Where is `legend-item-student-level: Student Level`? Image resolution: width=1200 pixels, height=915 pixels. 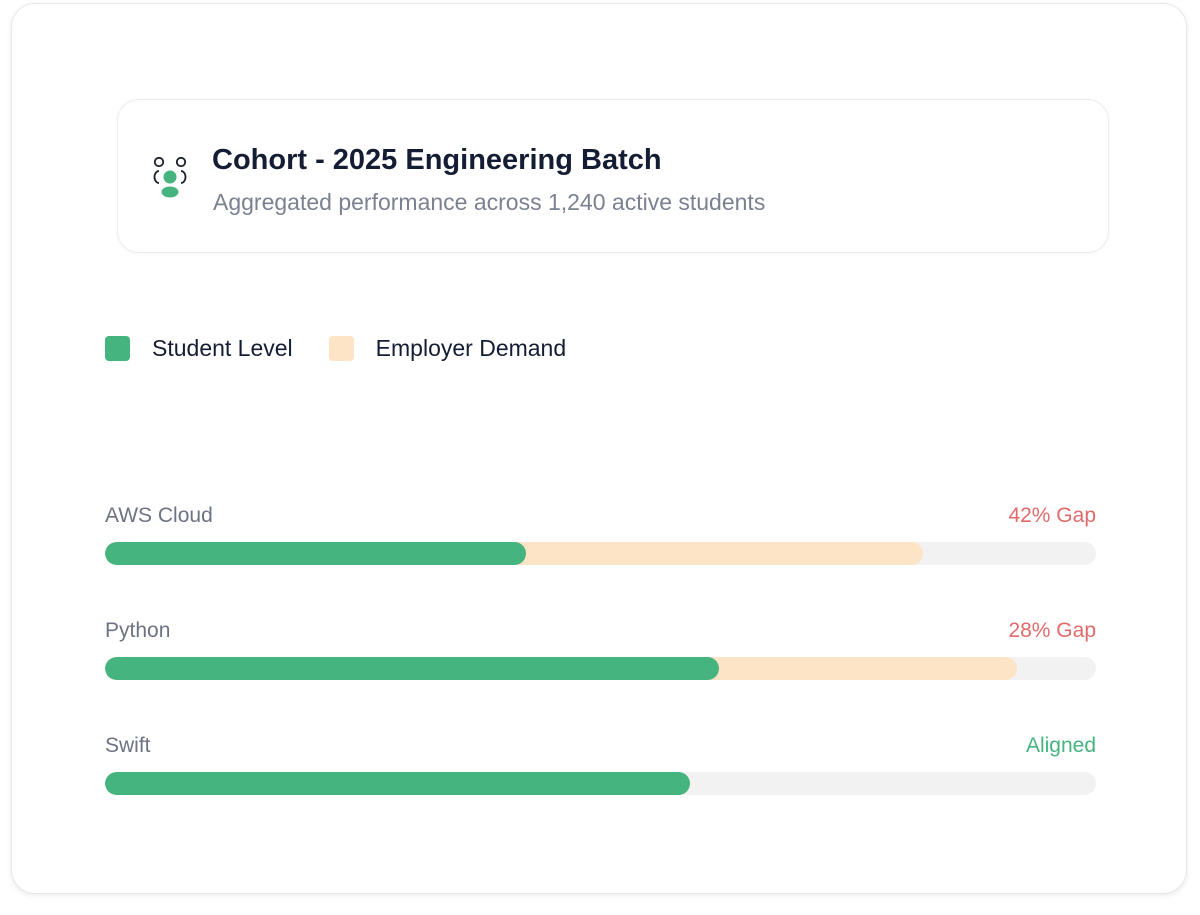
legend-item-student-level: Student Level is located at coordinates (199, 348).